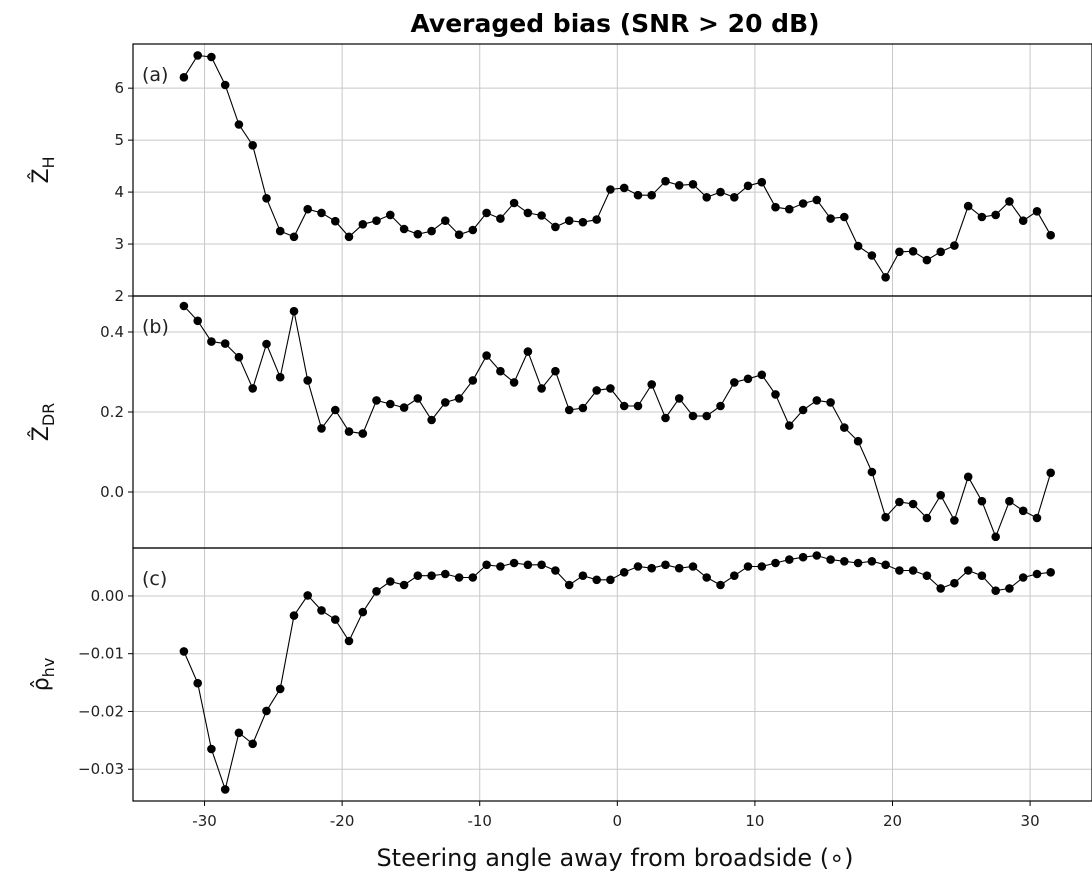 Image resolution: width=1092 pixels, height=873 pixels. What do you see at coordinates (892, 821) in the screenshot?
I see `x-tick-label-5: 20` at bounding box center [892, 821].